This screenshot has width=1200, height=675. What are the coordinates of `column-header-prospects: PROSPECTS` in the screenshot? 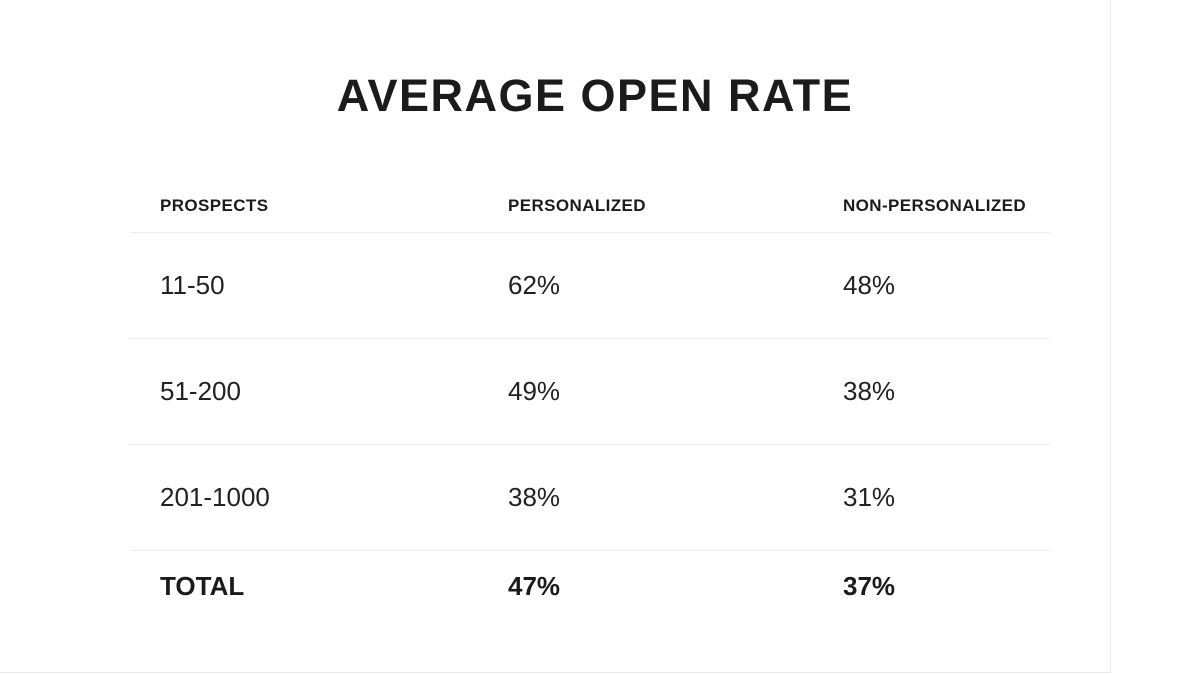 It's located at (214, 205).